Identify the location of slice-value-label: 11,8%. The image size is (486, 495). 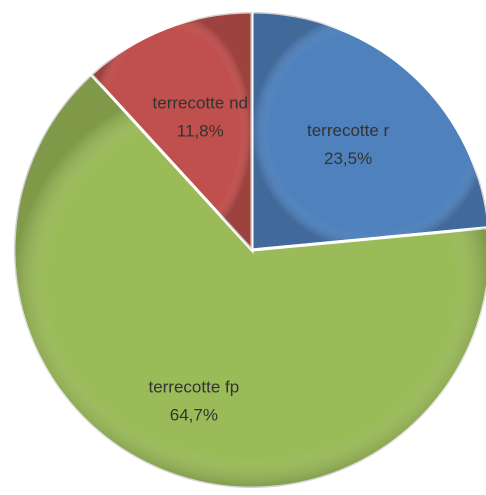
(200, 130).